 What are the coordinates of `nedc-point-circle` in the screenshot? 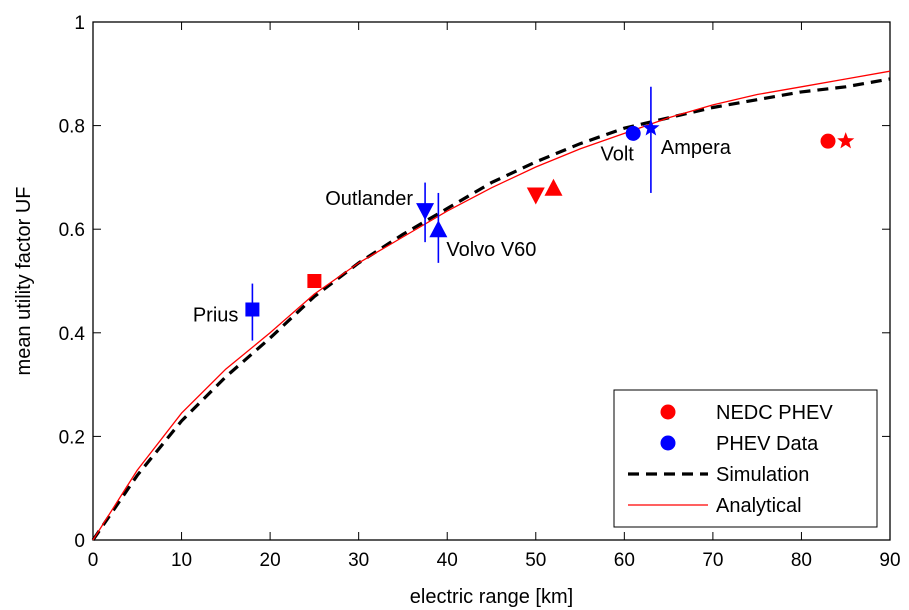 It's located at (828, 141).